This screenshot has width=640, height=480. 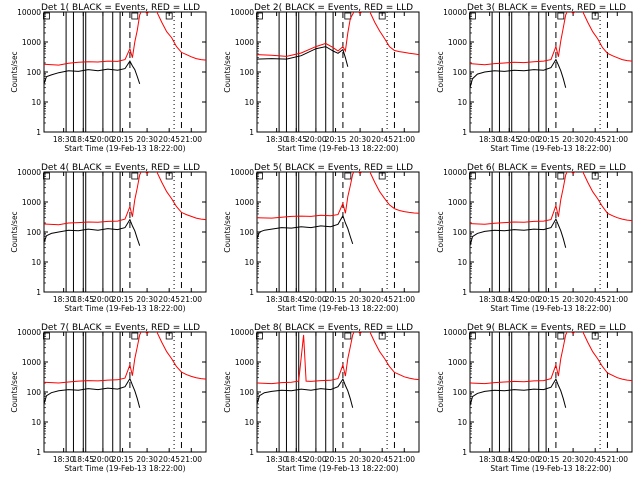 What do you see at coordinates (120, 168) in the screenshot?
I see `panel-title: Det 4( BLACK = Events, RED = LLD` at bounding box center [120, 168].